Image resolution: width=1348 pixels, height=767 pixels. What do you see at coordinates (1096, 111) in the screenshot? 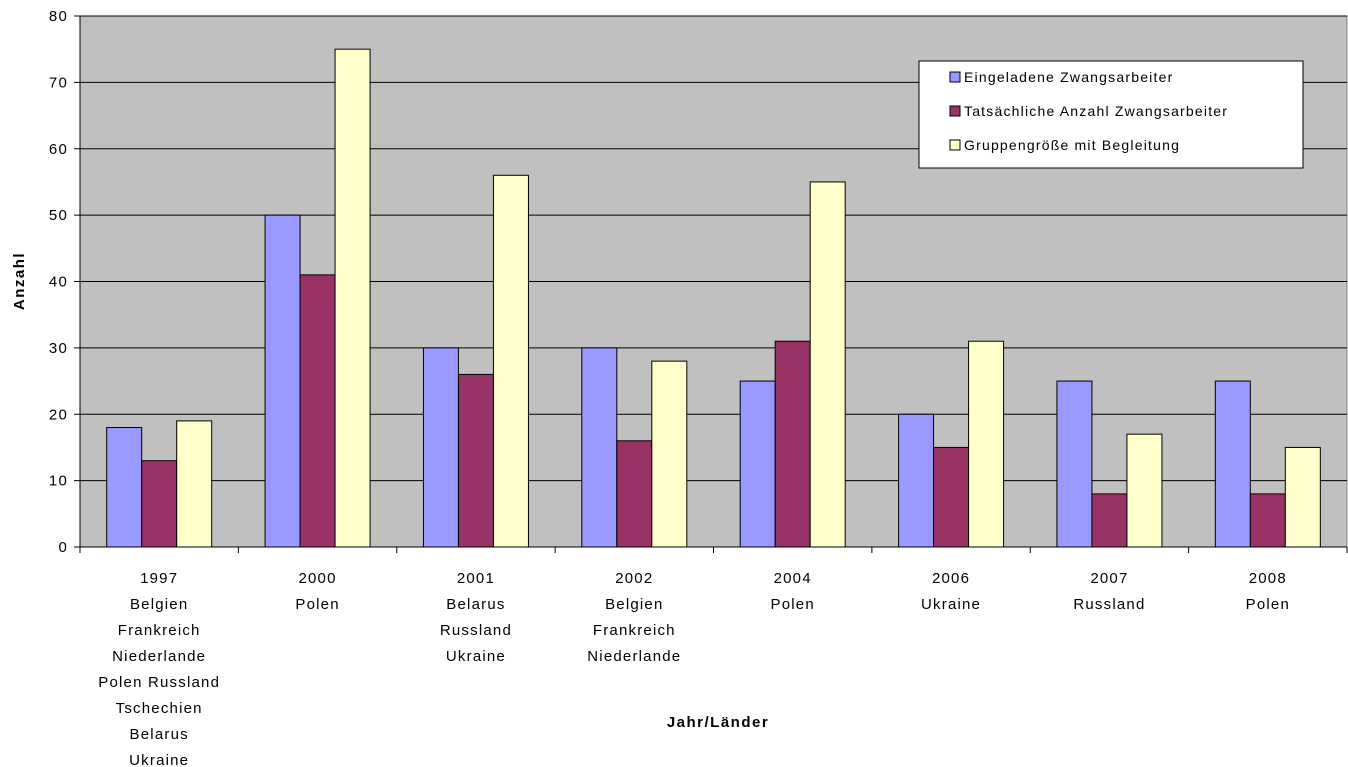
I see `legend-entry: Tatsächliche Anzahl Zwangsarbeiter` at bounding box center [1096, 111].